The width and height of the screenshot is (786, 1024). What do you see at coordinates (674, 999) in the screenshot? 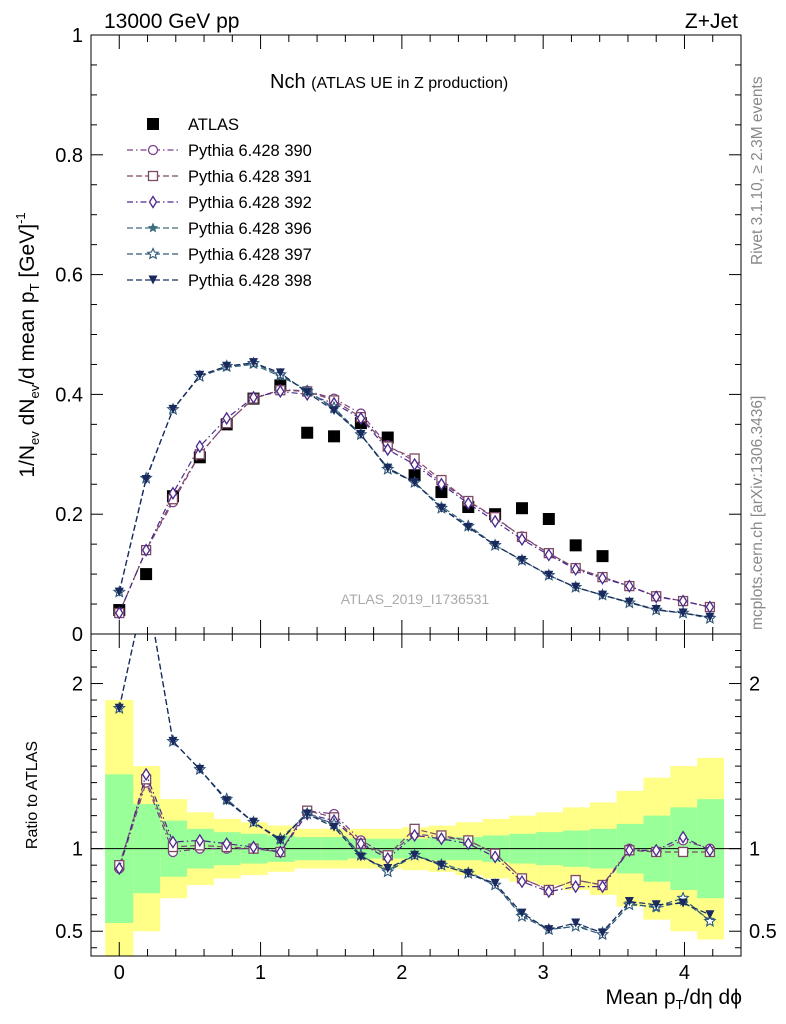
I see `x-axis-label: Mean pT/dη dϕ` at bounding box center [674, 999].